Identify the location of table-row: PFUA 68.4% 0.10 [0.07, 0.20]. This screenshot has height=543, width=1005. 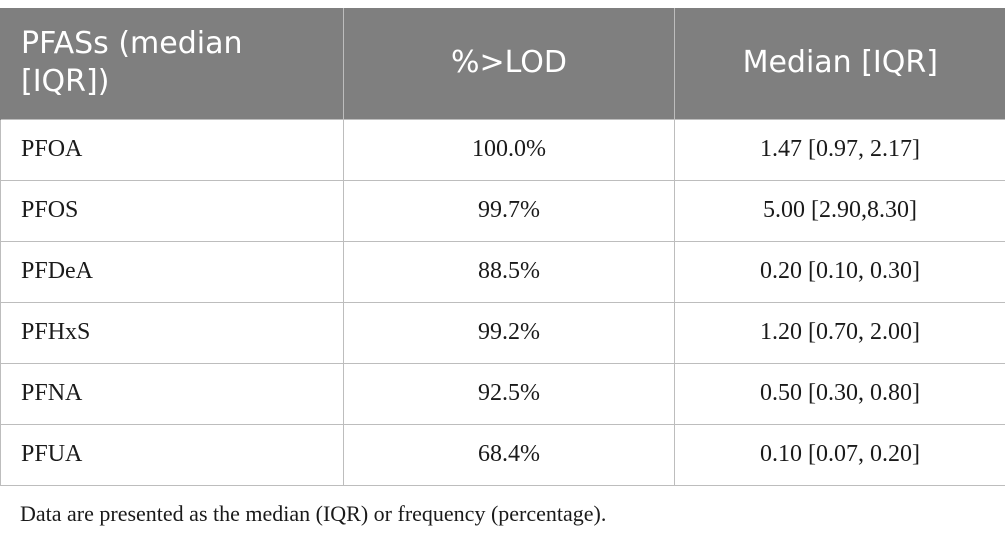
(502, 454).